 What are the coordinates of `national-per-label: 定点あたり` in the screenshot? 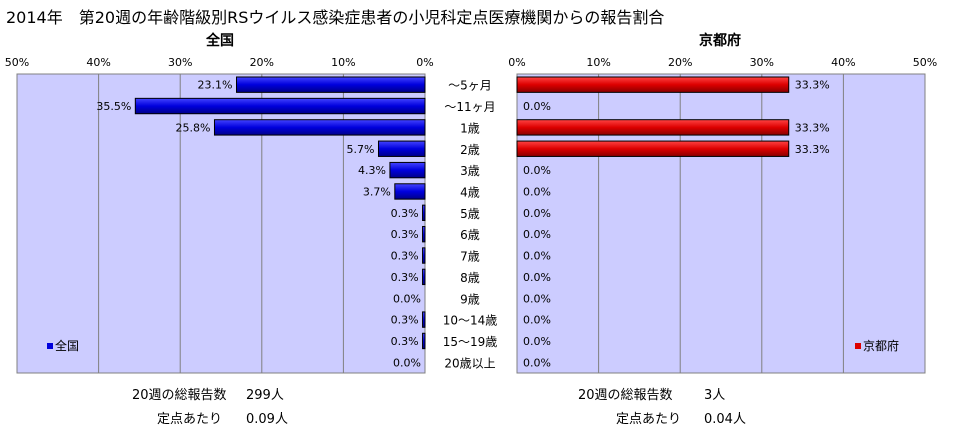 It's located at (190, 419).